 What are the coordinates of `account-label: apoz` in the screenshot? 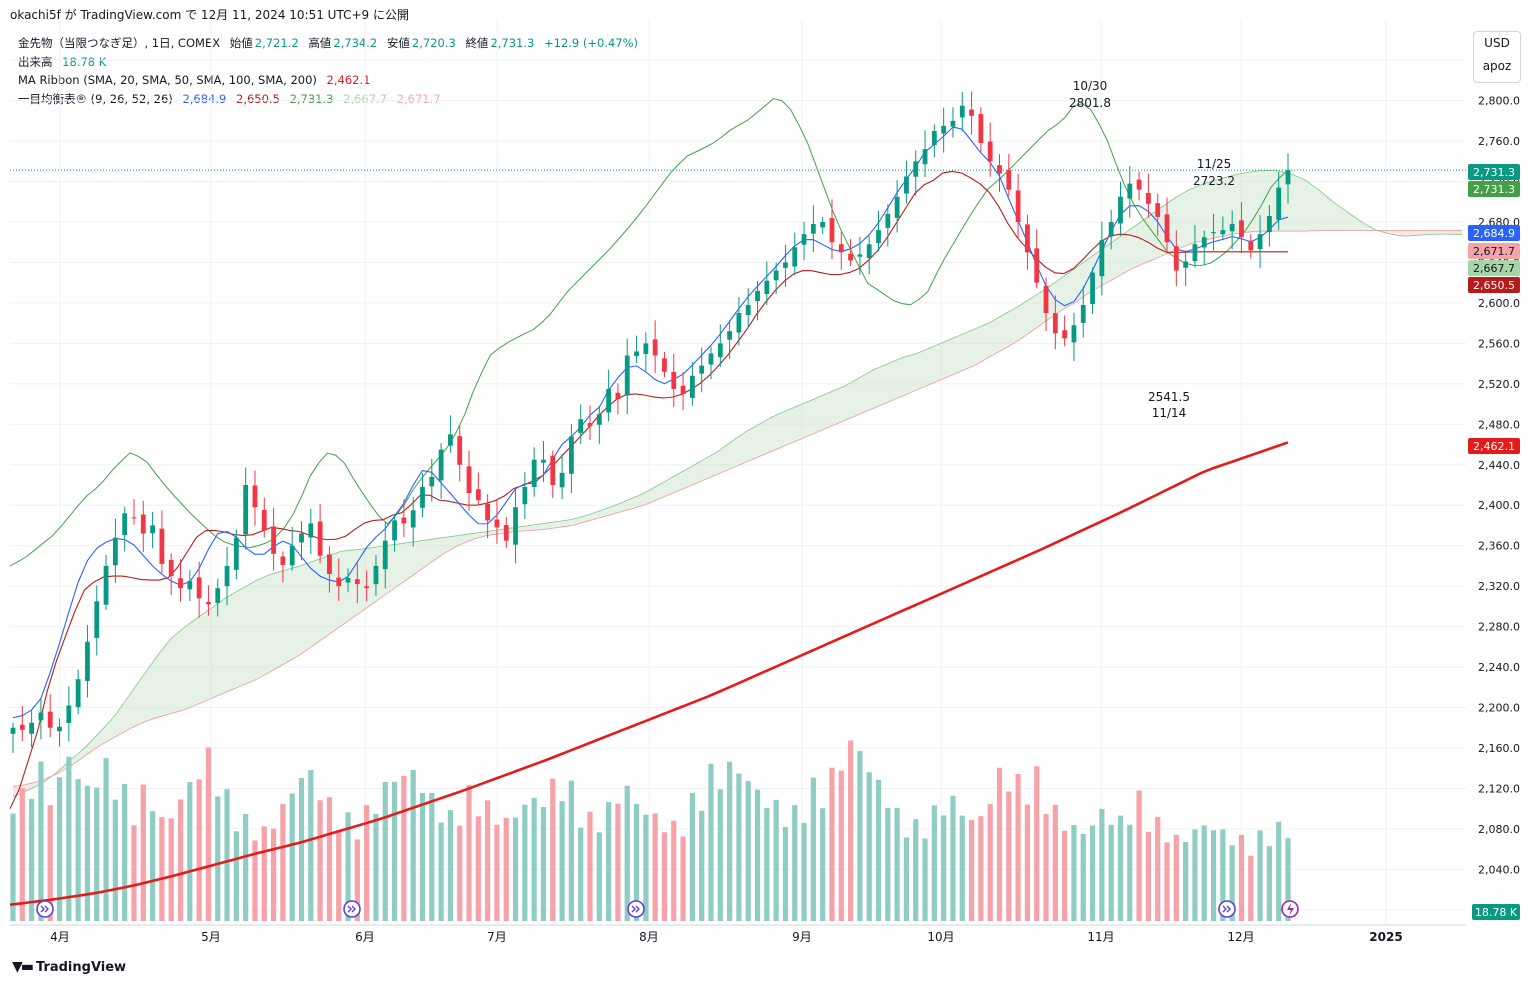 It's located at (1497, 66).